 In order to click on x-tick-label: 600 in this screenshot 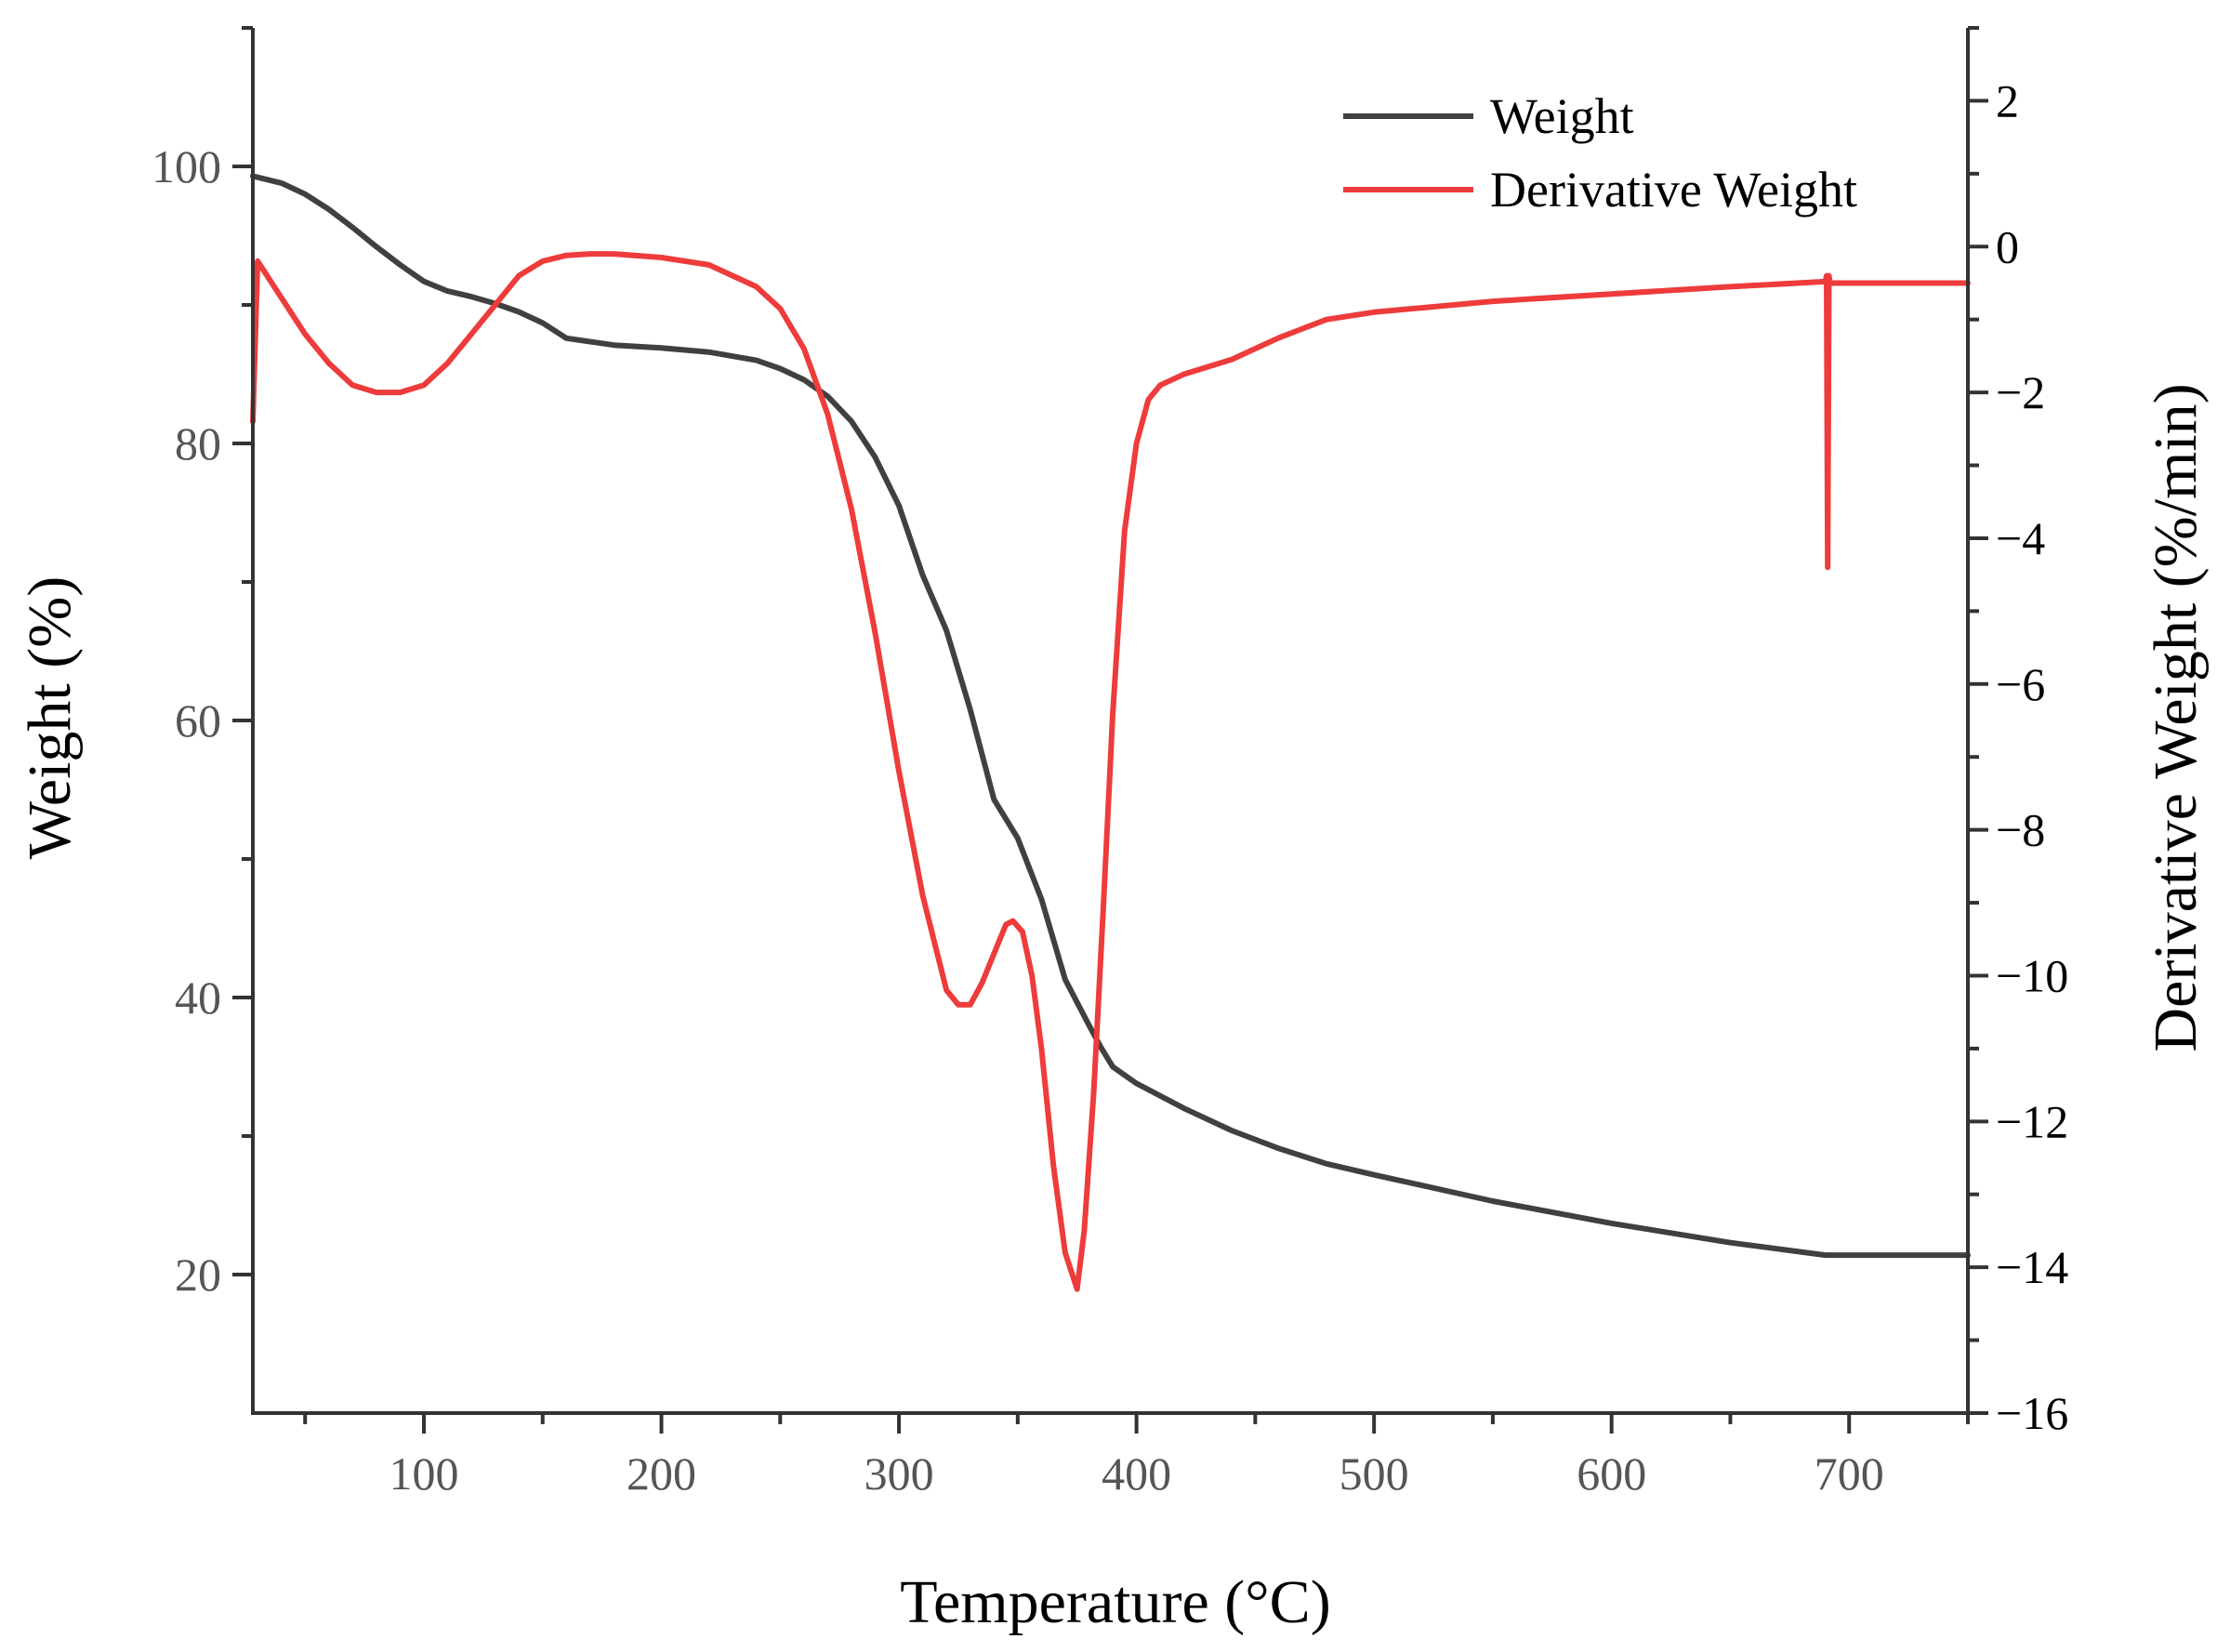, I will do `click(1611, 1473)`.